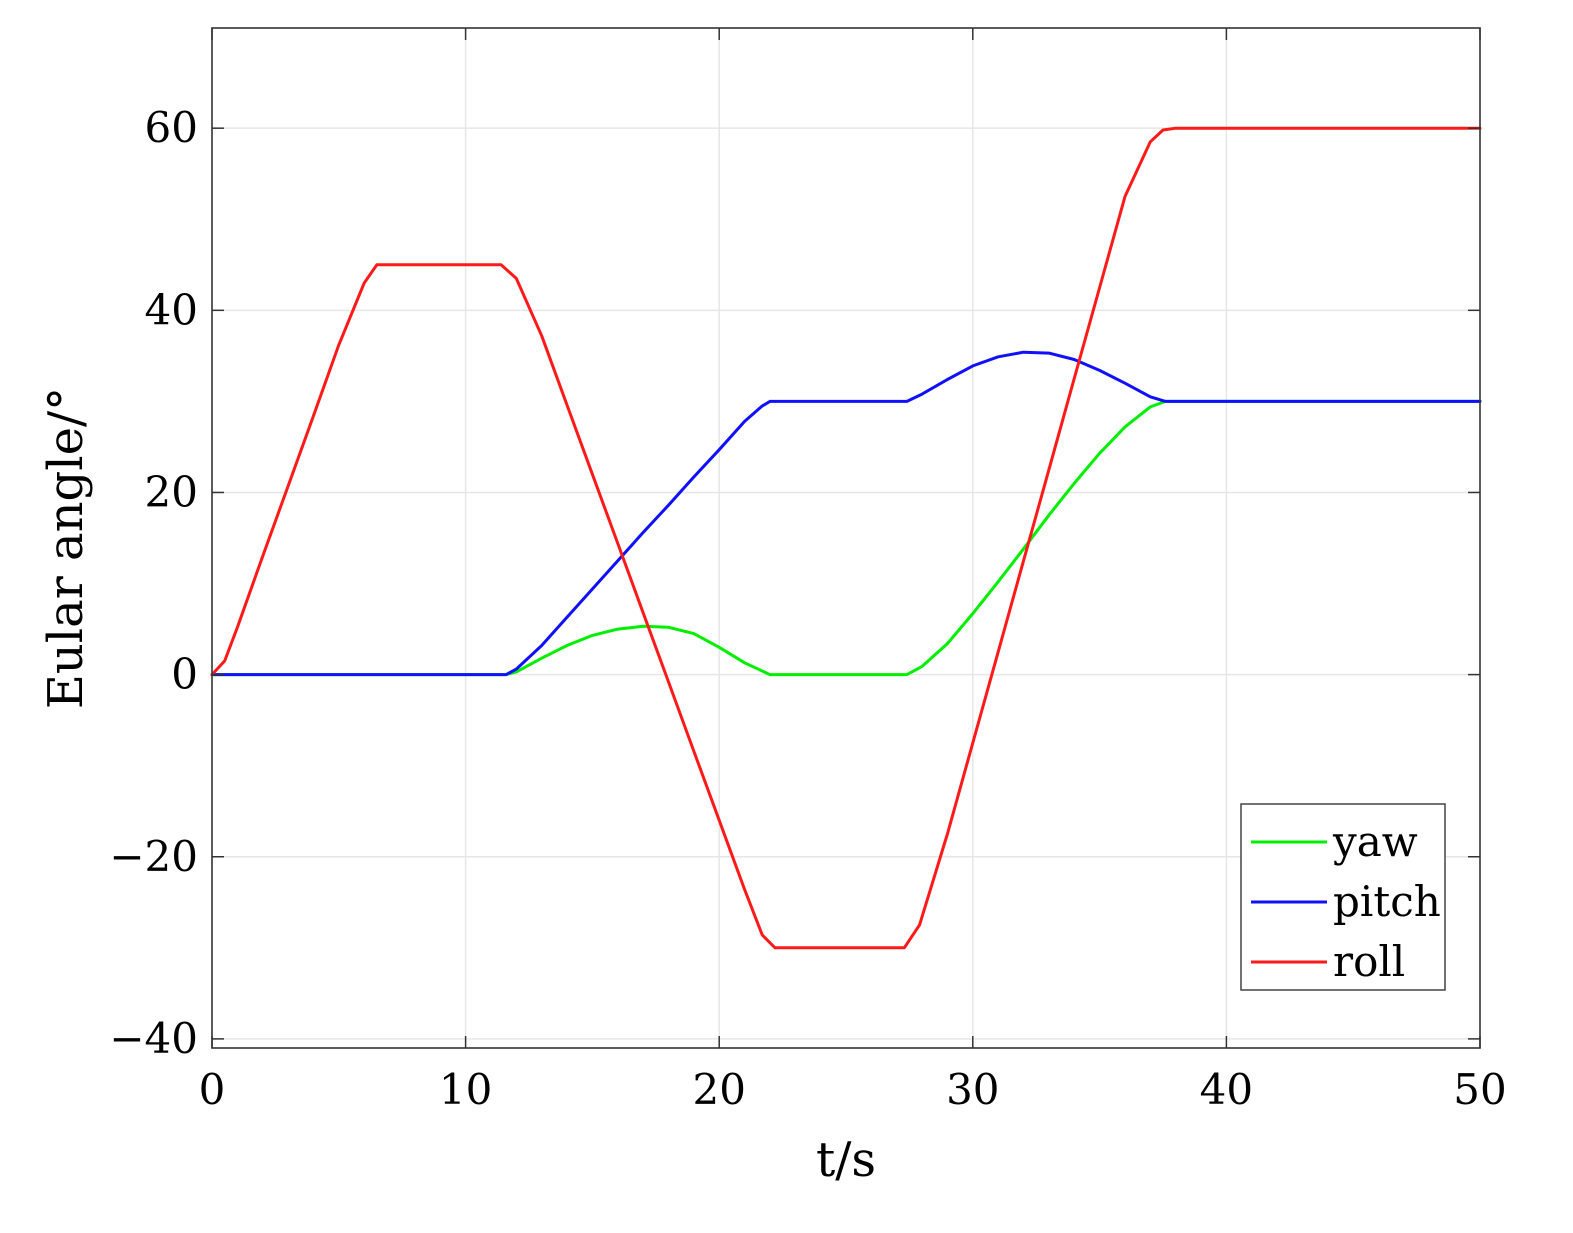  I want to click on y-tick-label: 40, so click(171, 309).